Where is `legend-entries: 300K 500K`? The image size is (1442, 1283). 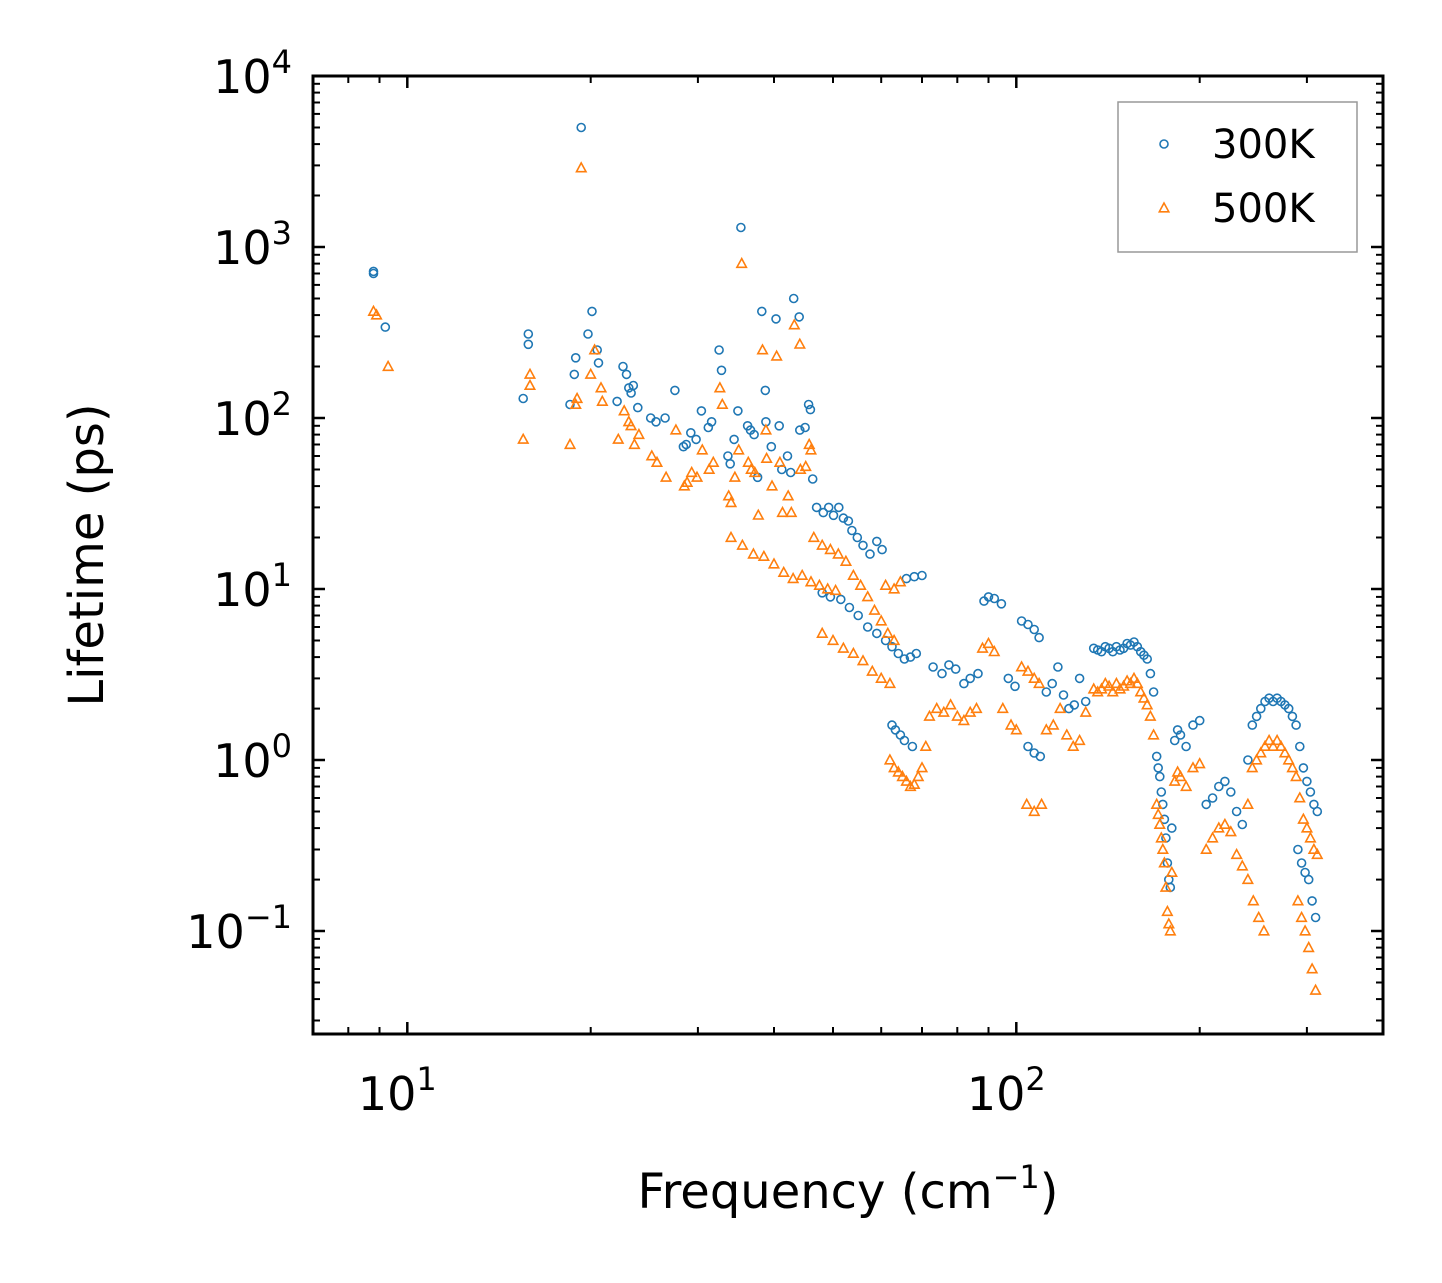
legend-entries: 300K 500K is located at coordinates (1236, 177).